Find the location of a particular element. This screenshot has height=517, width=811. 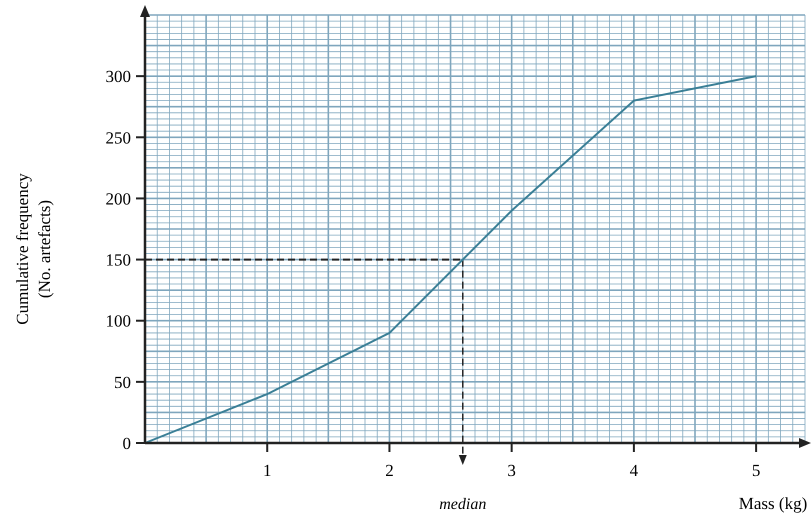

ref-line-label: median is located at coordinates (462, 504).